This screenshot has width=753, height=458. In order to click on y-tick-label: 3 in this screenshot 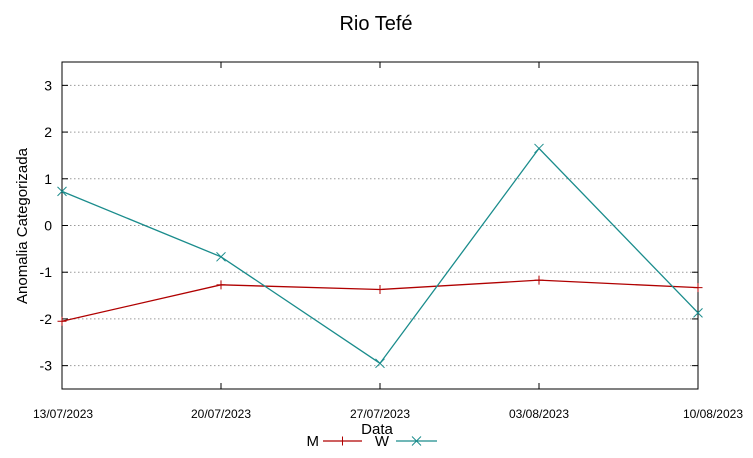, I will do `click(48, 85)`.